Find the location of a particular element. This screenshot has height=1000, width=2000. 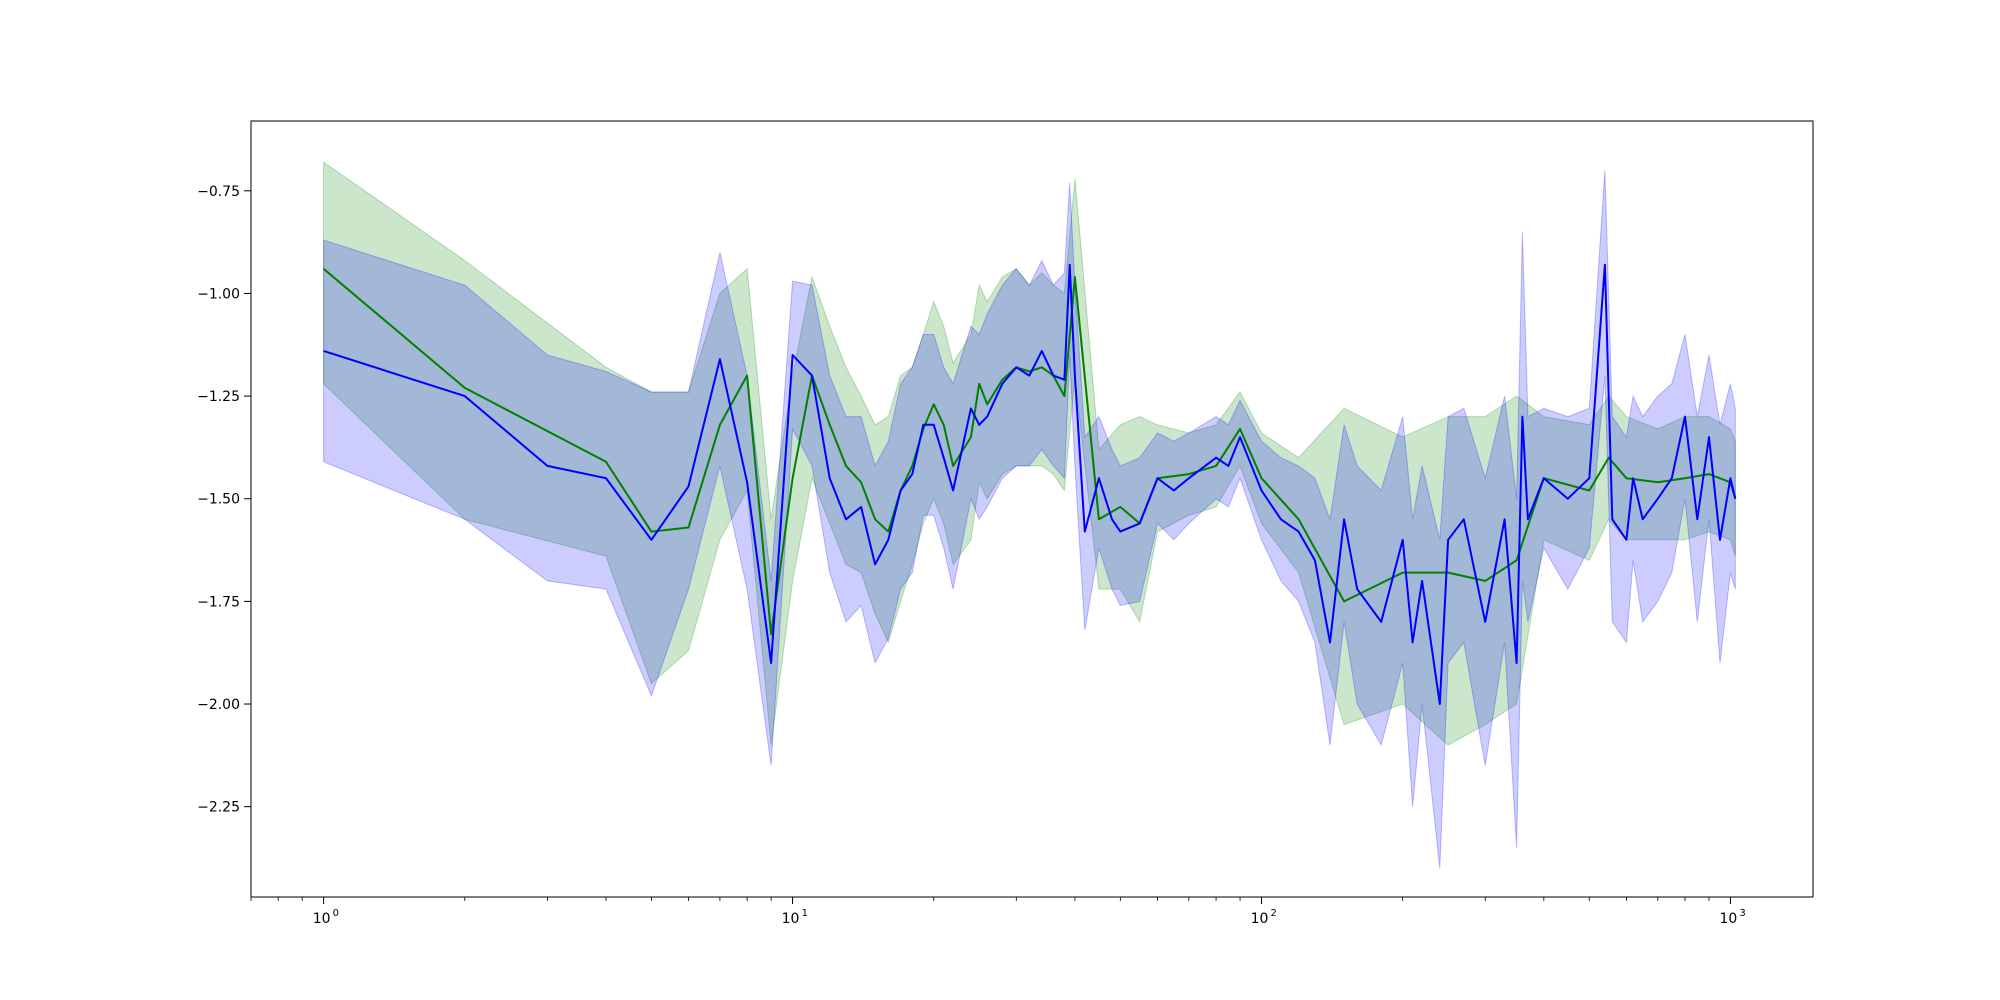

x-tick-exponent-0: 0 is located at coordinates (336, 913).